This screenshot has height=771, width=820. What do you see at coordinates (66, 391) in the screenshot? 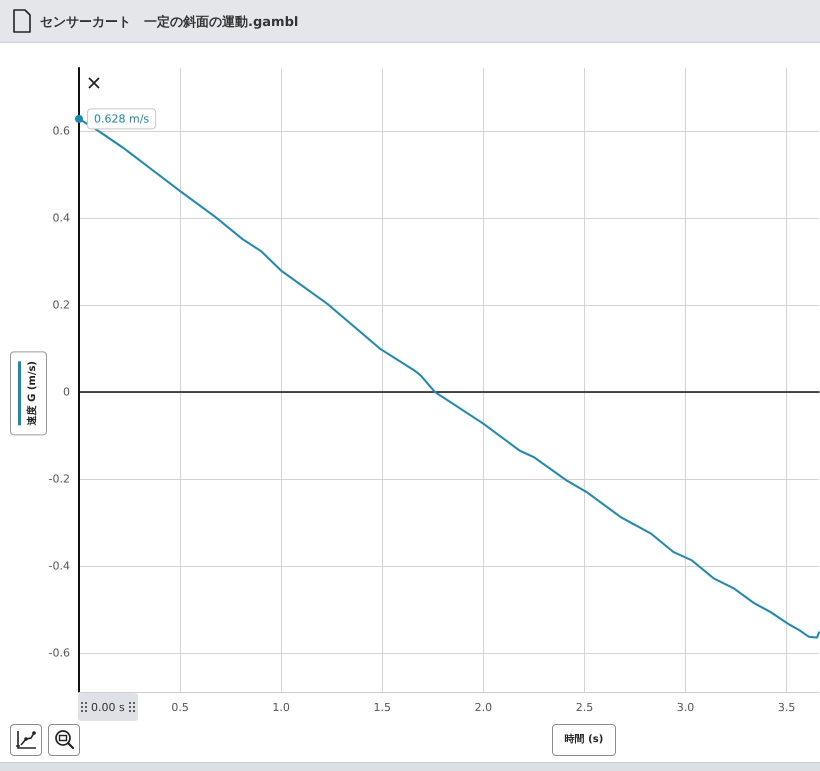
I see `y-tick-label: 0` at bounding box center [66, 391].